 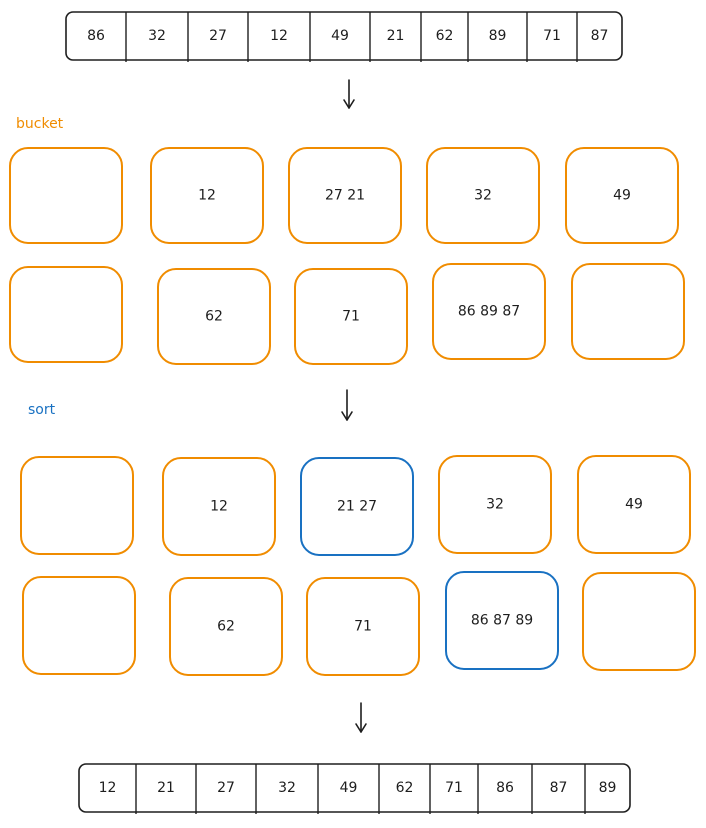 I want to click on input-array-cell: 71, so click(x=552, y=36).